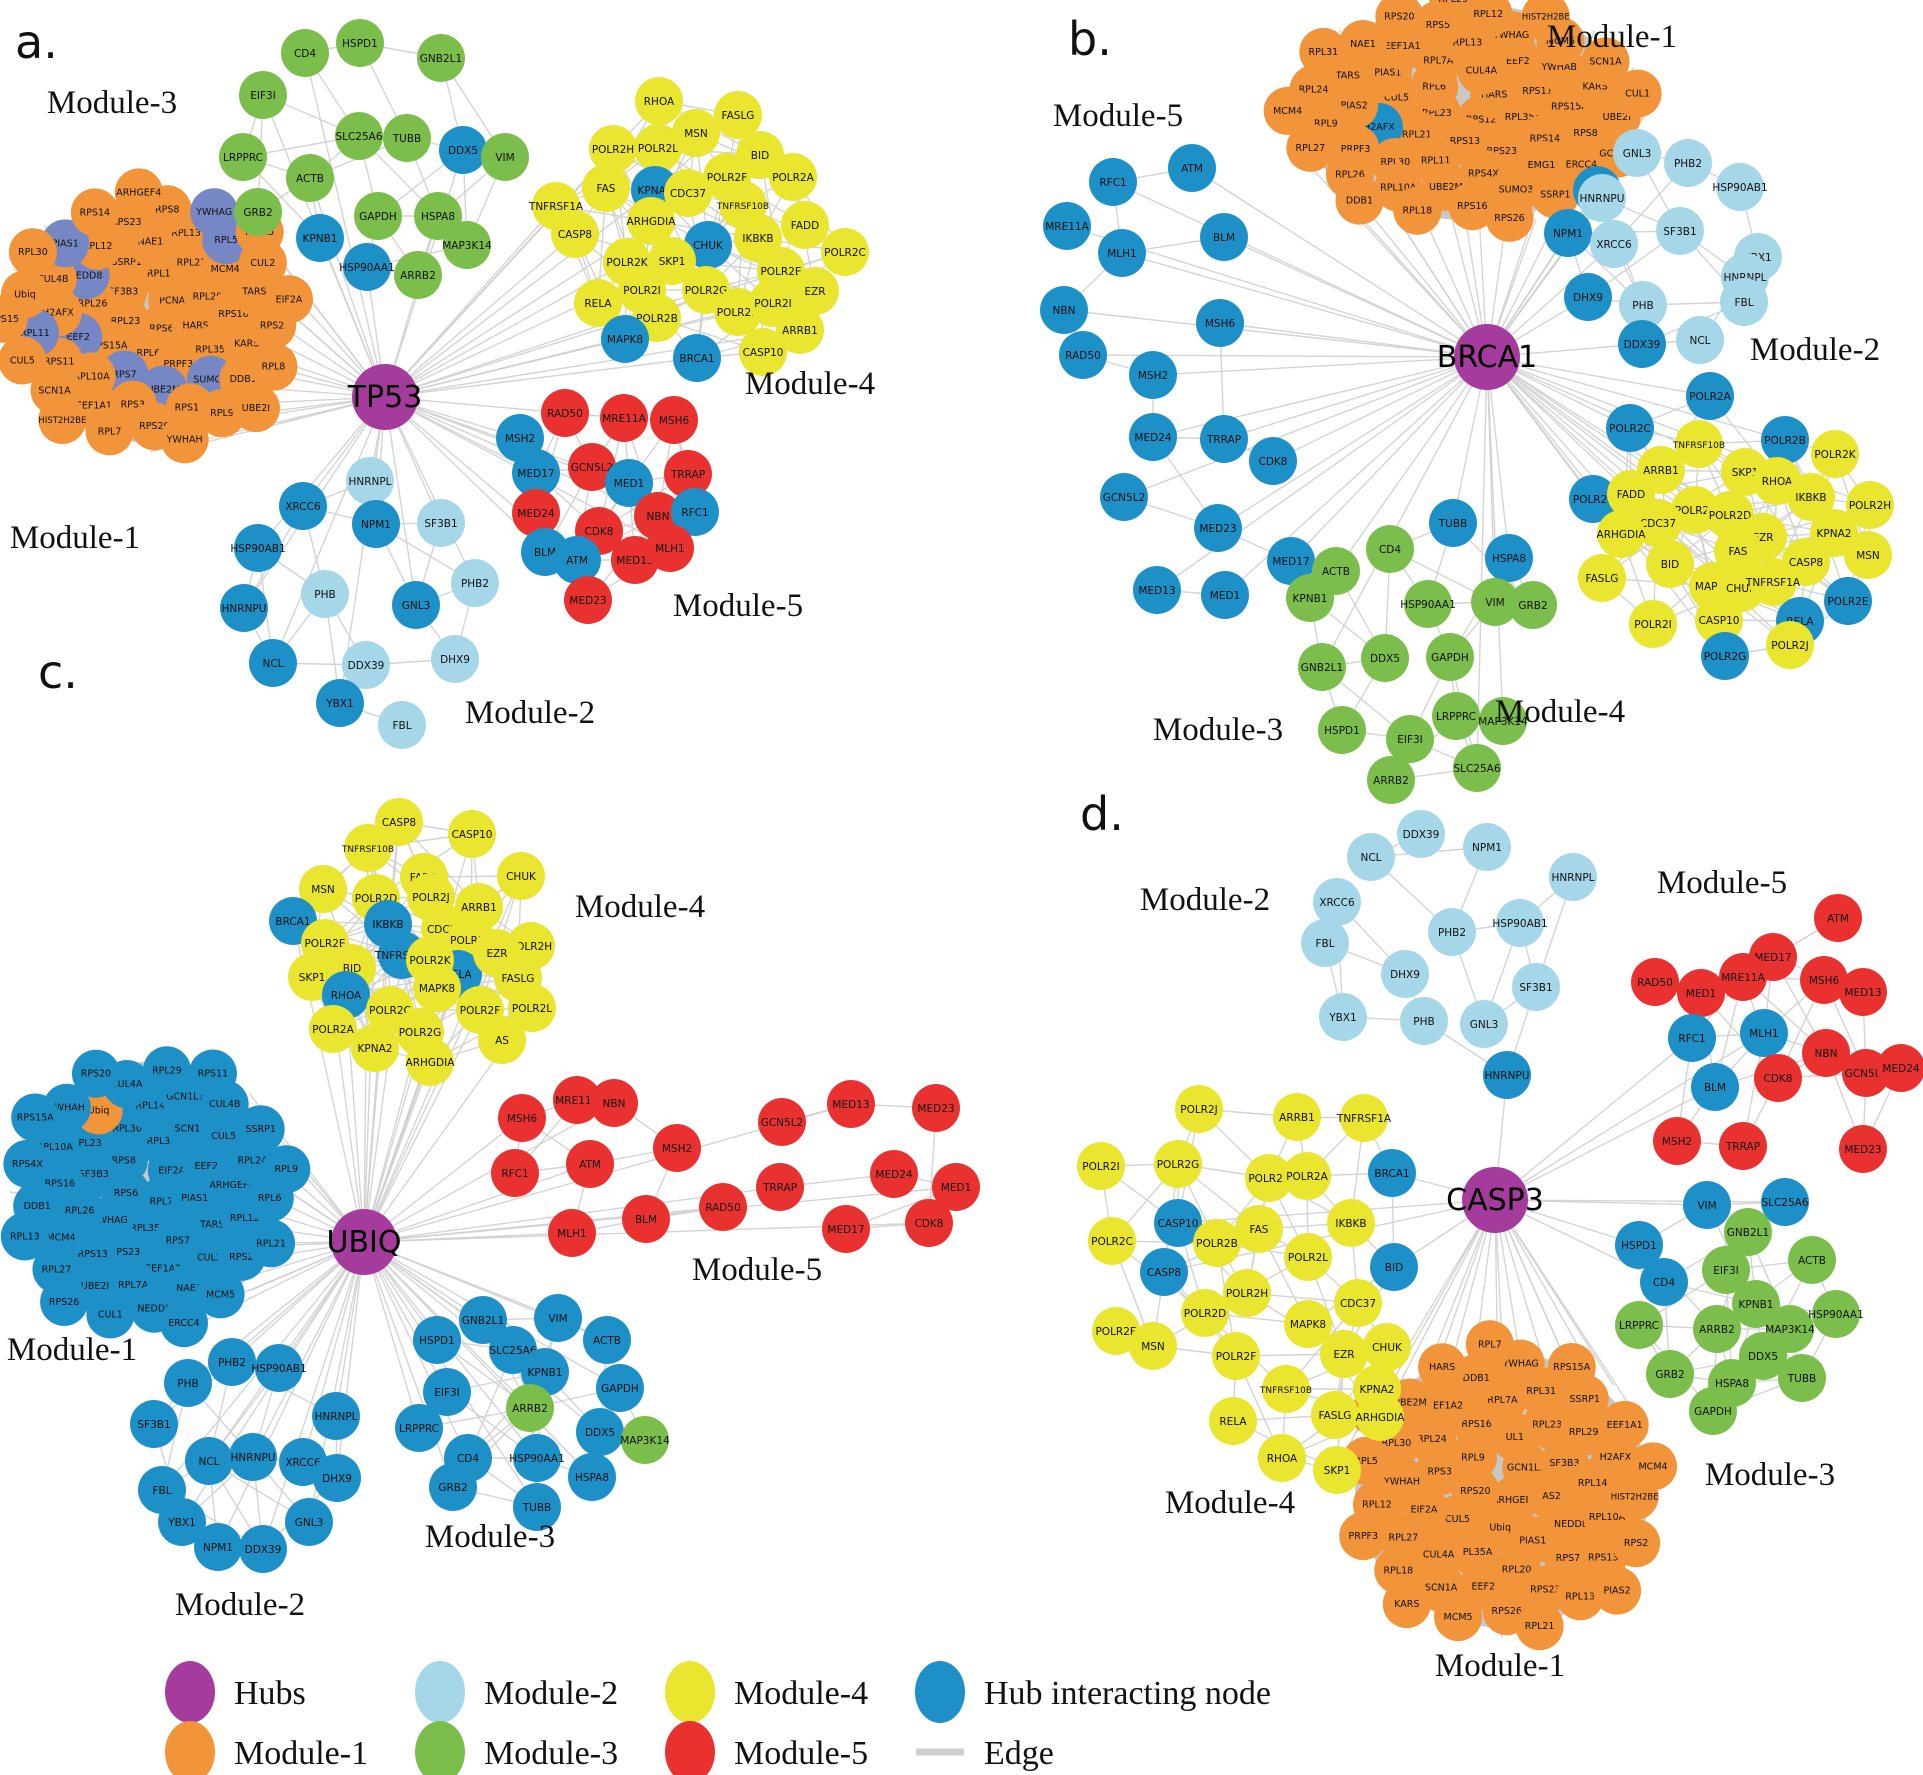  I want to click on svg-text: Module-4, so click(801, 1693).